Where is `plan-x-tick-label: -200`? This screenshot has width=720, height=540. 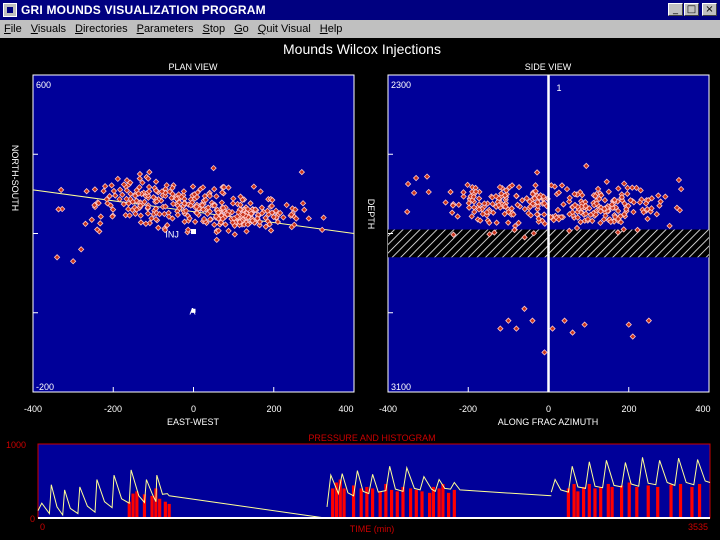 plan-x-tick-label: -200 is located at coordinates (113, 409).